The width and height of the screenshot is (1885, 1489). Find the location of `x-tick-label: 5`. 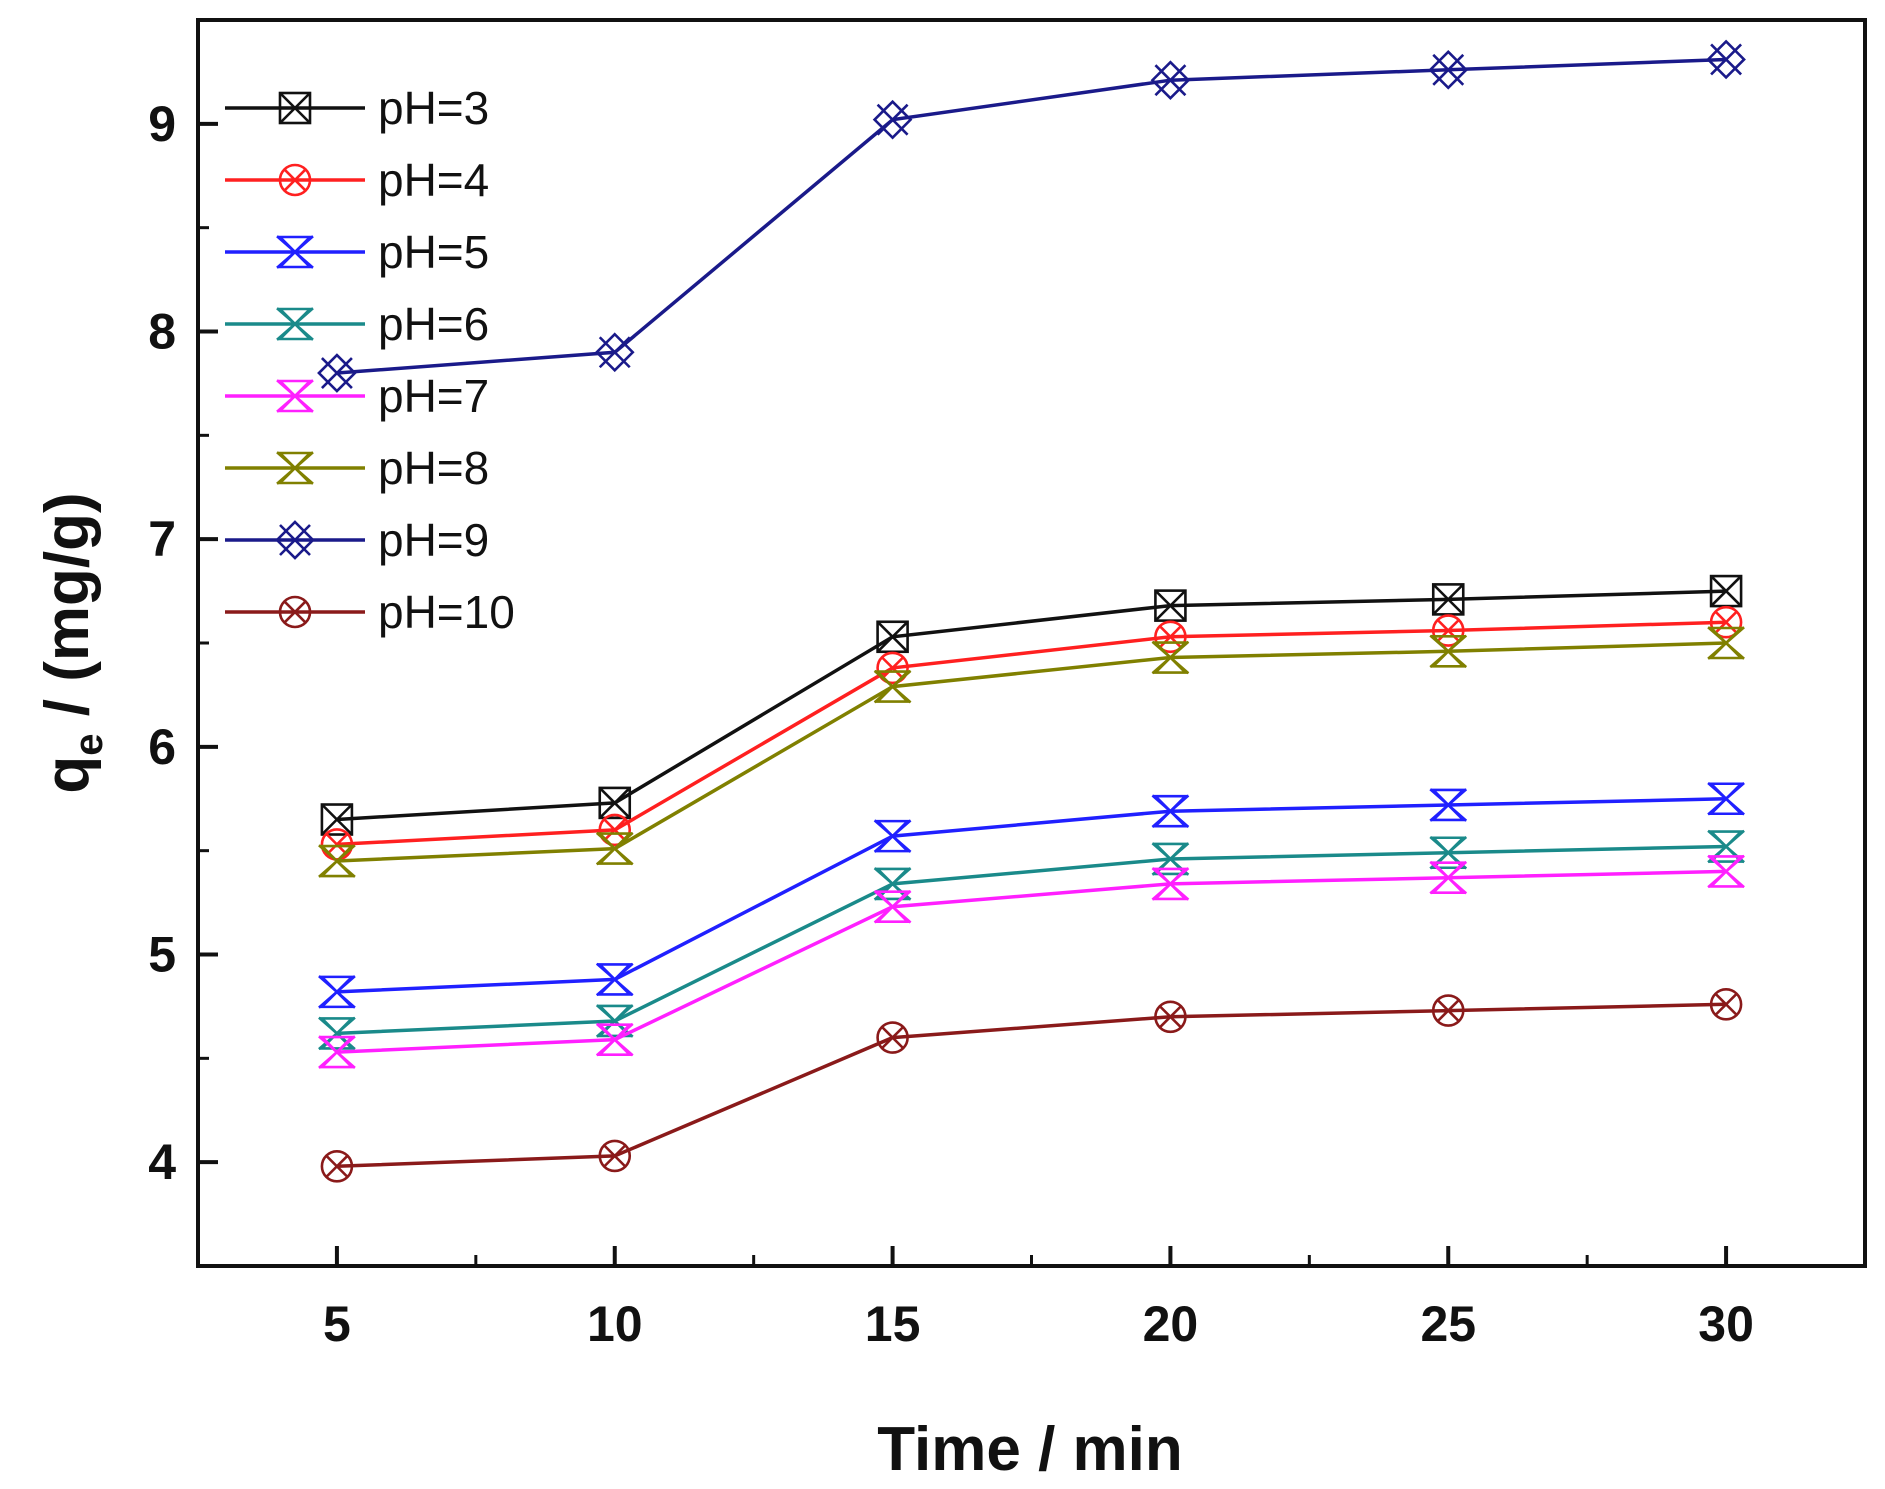

x-tick-label: 5 is located at coordinates (337, 1324).